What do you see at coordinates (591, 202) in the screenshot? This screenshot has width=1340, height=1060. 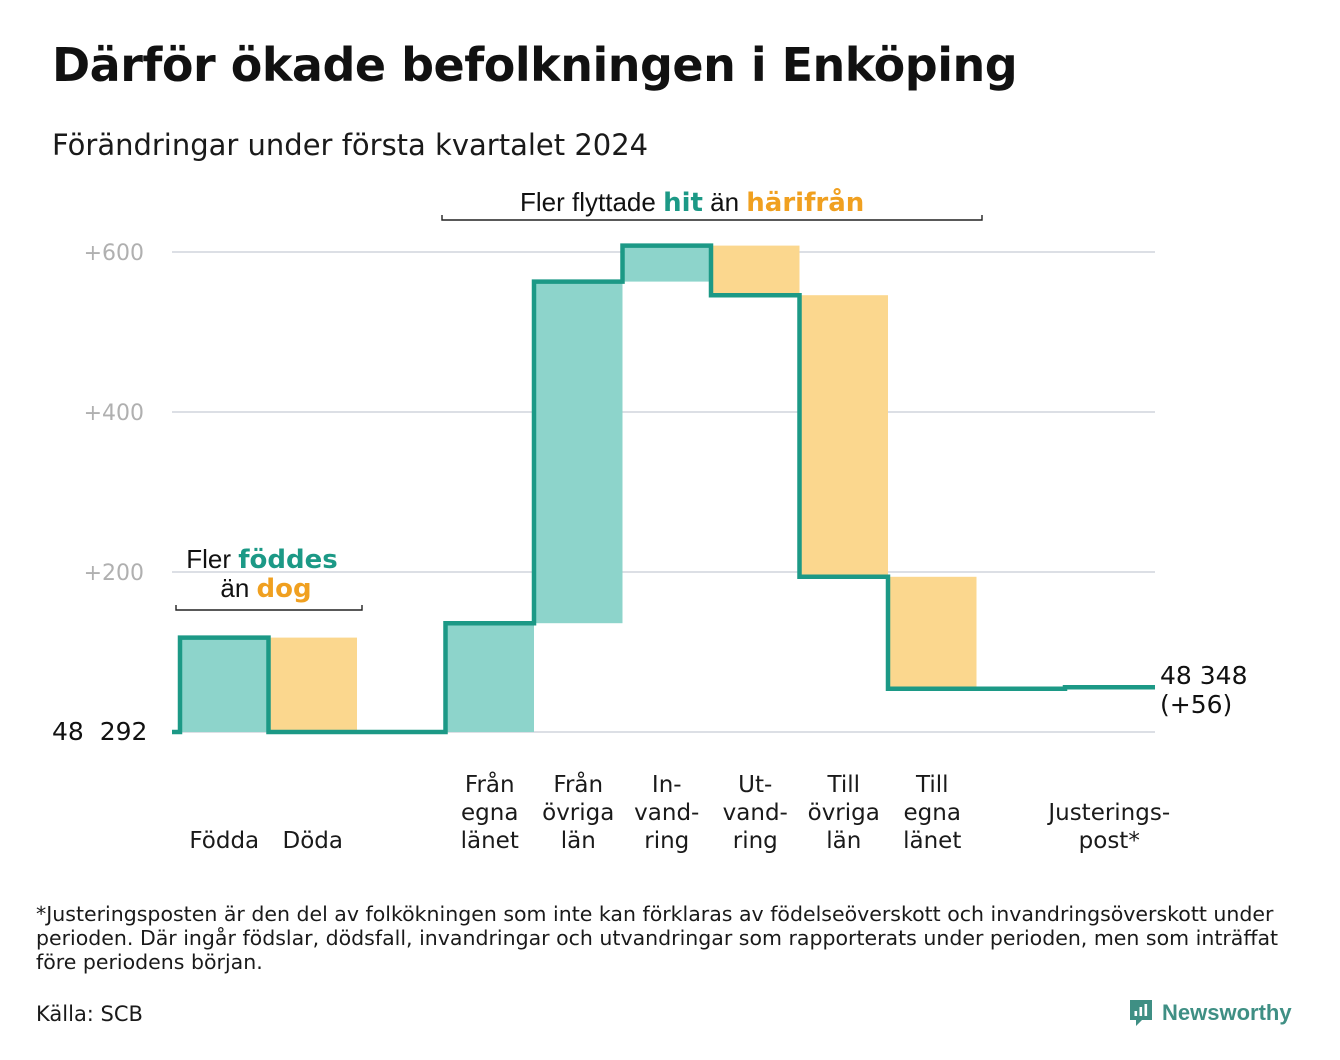 I see `annotation-text: Fler flyttade` at bounding box center [591, 202].